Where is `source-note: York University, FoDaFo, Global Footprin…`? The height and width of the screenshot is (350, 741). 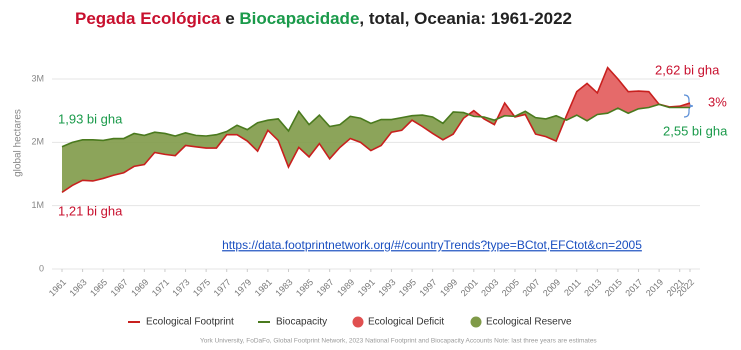
source-note: York University, FoDaFo, Global Footprin… is located at coordinates (398, 341).